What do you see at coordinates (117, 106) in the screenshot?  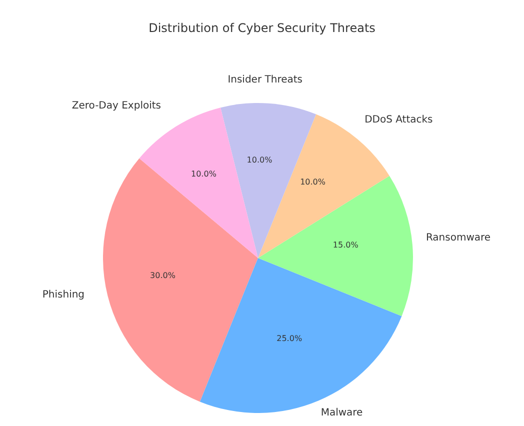 I see `slice-label: Zero-Day Exploits` at bounding box center [117, 106].